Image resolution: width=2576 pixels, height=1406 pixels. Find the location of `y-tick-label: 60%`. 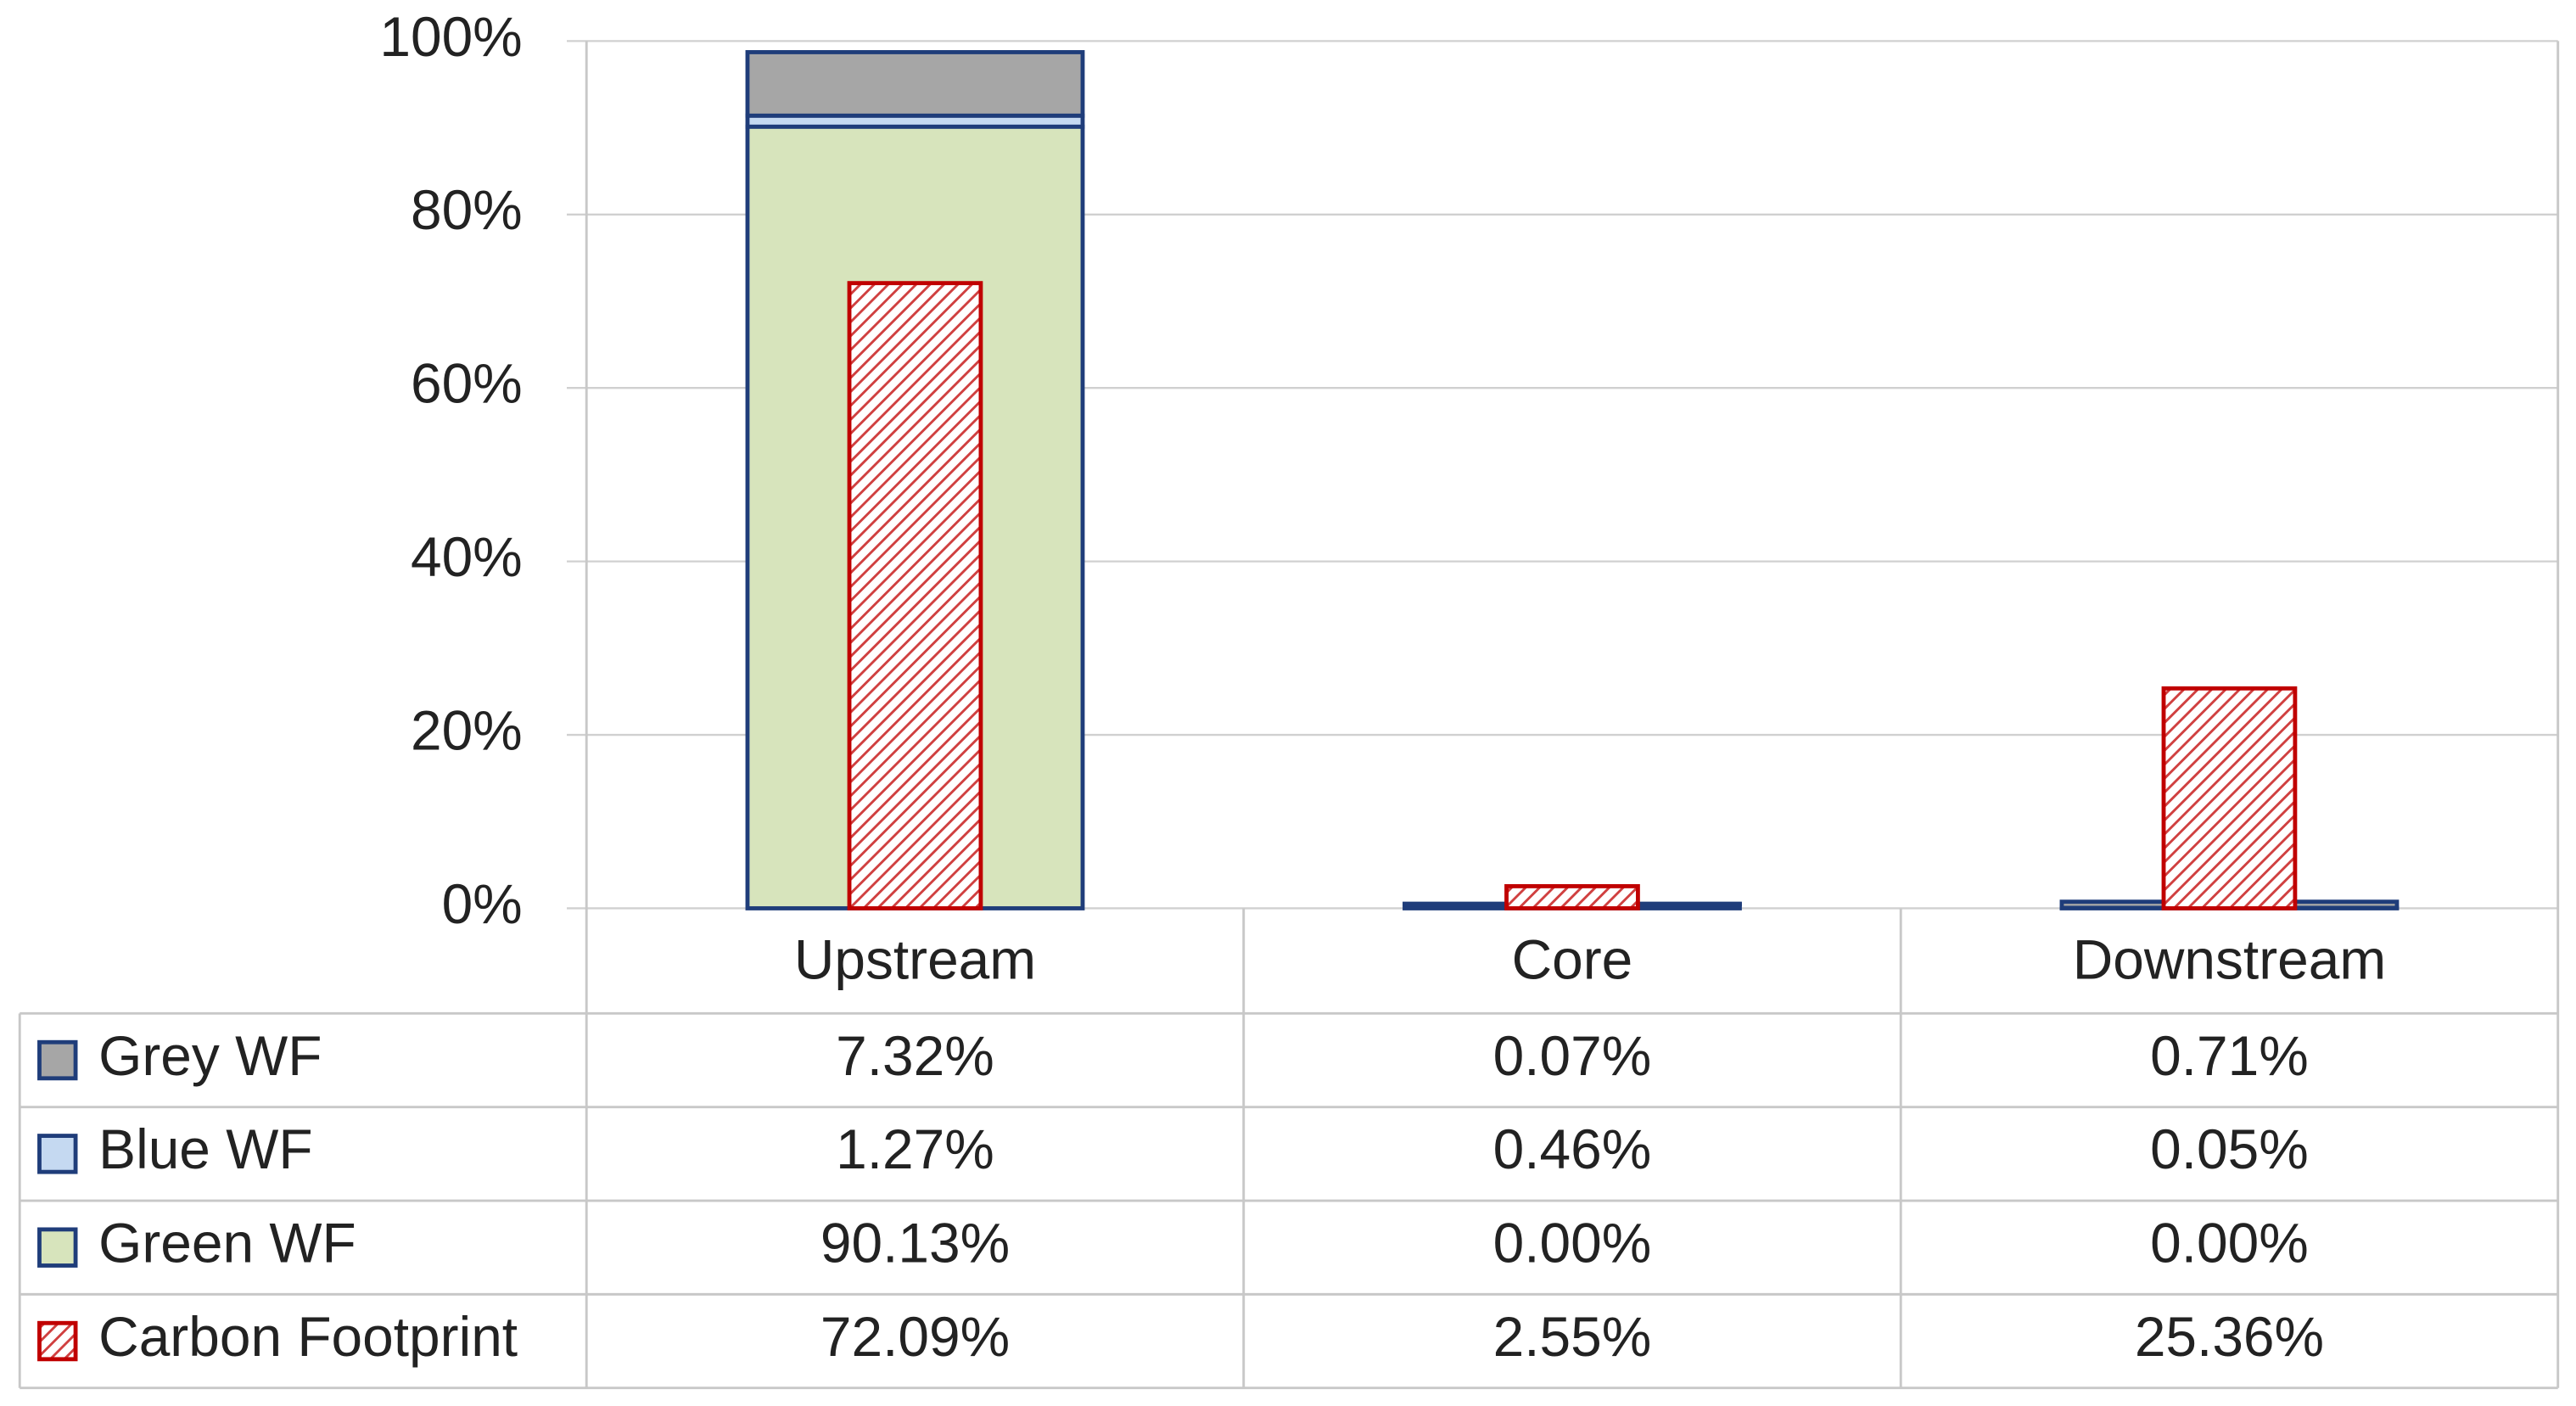

y-tick-label: 60% is located at coordinates (467, 383).